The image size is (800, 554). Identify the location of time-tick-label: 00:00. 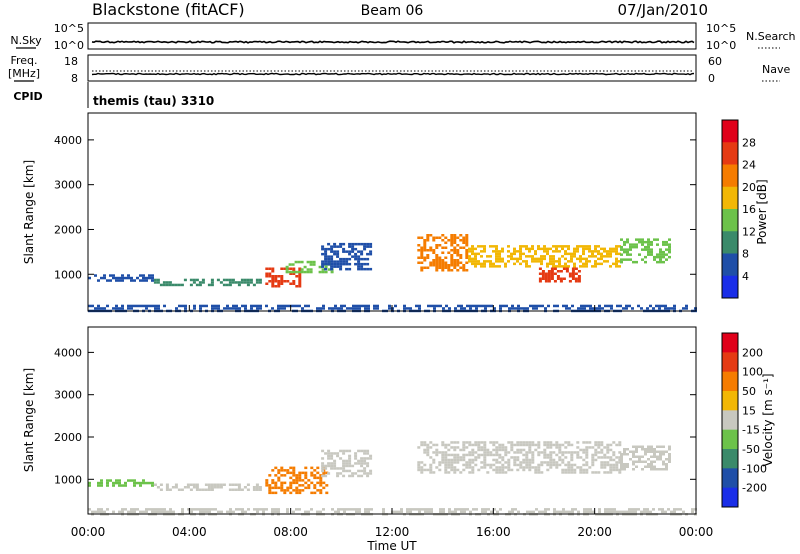
(88, 532).